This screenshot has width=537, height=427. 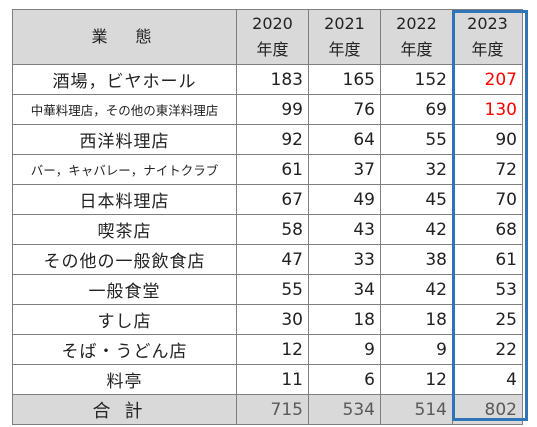 I want to click on row-category: 酒場，ビヤホール, so click(x=124, y=79).